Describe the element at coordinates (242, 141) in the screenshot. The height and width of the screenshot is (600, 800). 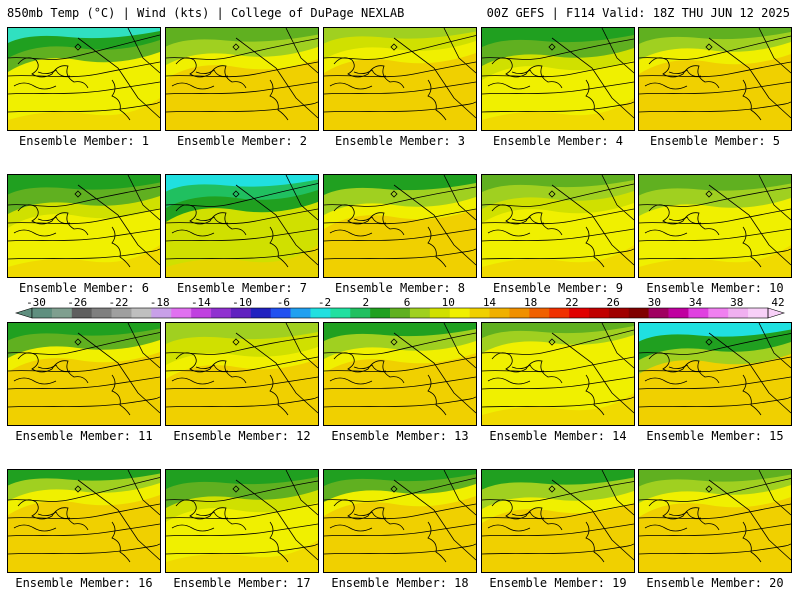
I see `panel-label: Ensemble Member: 2` at that location.